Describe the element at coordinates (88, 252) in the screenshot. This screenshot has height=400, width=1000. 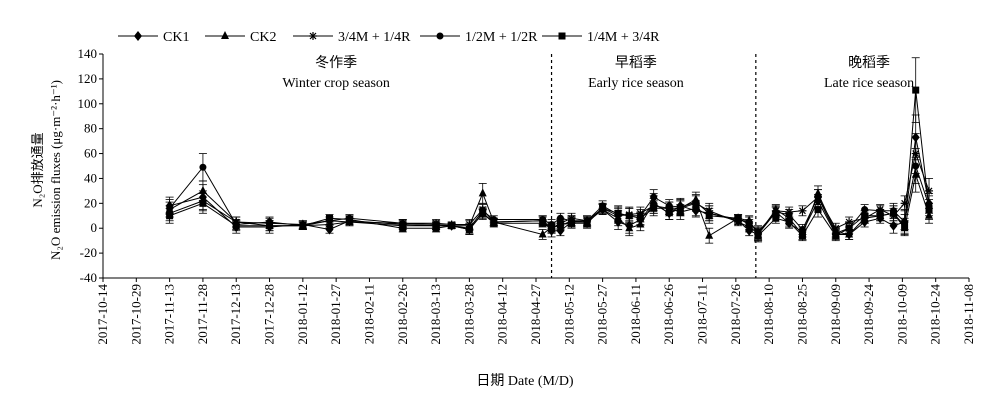
I see `y-tick-label: -20` at that location.